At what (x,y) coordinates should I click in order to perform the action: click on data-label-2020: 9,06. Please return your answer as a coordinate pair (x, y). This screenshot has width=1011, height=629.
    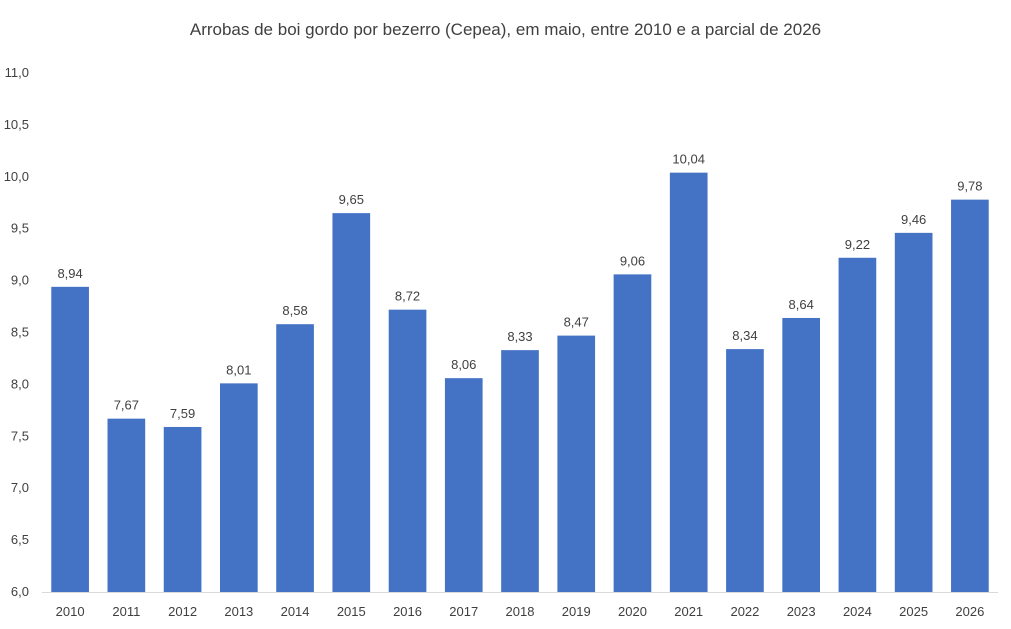
    Looking at the image, I should click on (632, 260).